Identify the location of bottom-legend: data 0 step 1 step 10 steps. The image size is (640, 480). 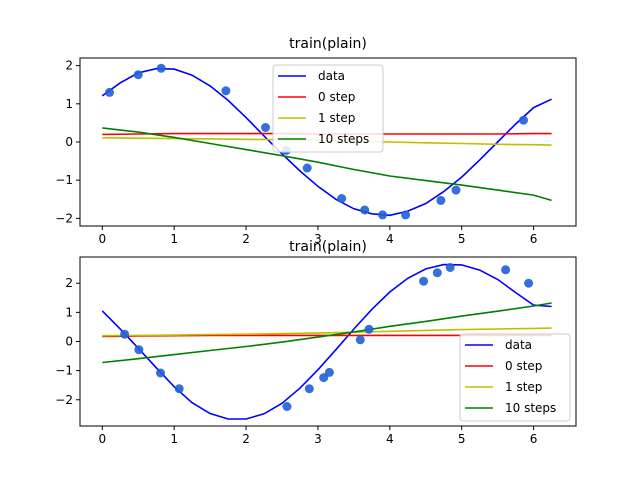
(515, 377).